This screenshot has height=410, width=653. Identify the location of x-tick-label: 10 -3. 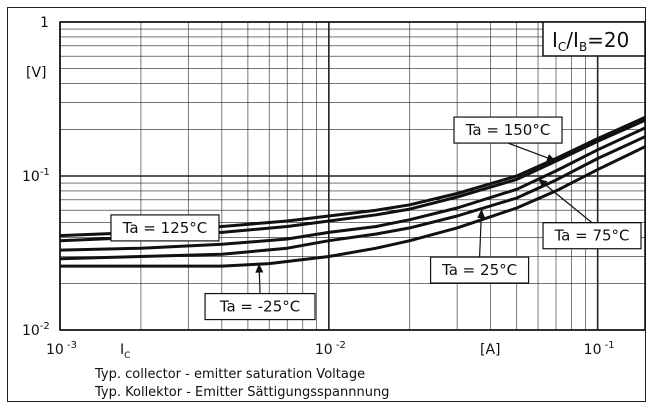
(61, 349).